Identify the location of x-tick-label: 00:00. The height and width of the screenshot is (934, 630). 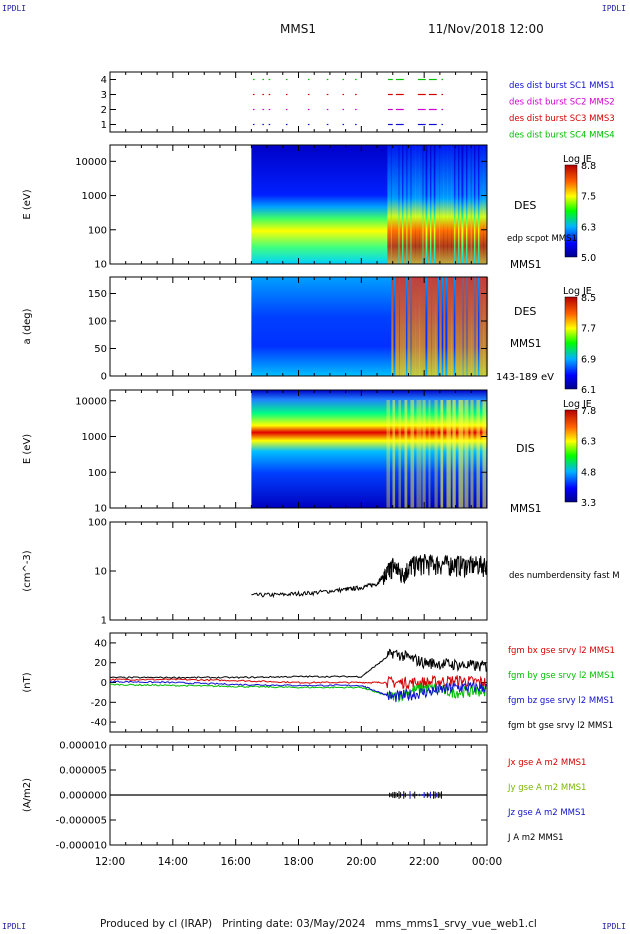
(487, 862).